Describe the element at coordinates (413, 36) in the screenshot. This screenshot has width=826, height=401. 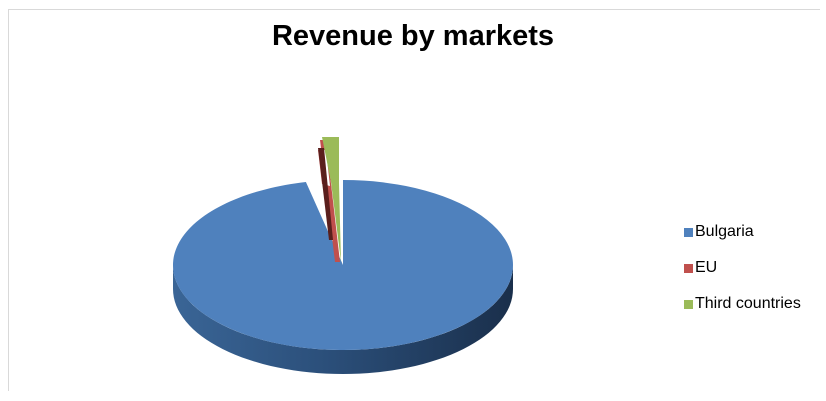
I see `chart-title: Revenue by markets` at that location.